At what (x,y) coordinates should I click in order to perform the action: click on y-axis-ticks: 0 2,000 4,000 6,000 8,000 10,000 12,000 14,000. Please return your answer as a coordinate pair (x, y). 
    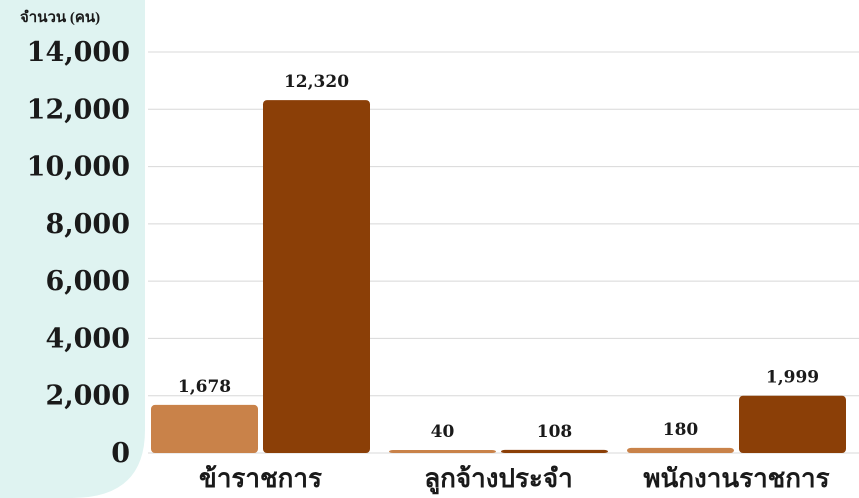
    Looking at the image, I should click on (78, 253).